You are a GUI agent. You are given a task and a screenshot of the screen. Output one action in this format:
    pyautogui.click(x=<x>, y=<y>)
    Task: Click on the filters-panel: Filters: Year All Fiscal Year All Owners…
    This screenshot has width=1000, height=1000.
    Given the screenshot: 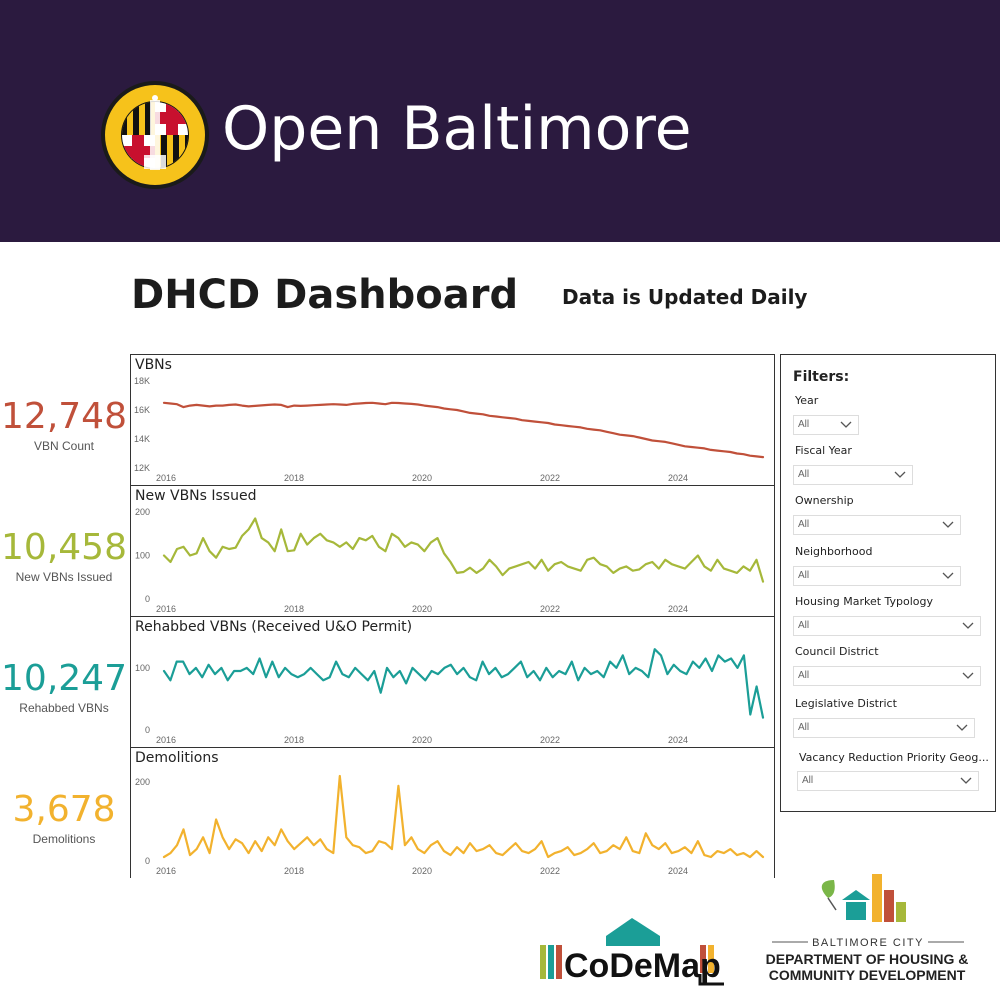 What is the action you would take?
    pyautogui.click(x=888, y=583)
    